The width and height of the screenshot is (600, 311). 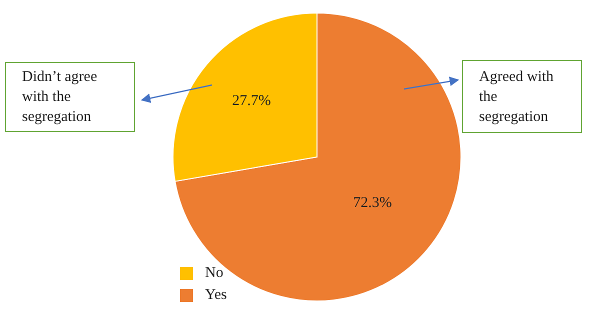 I want to click on callout-box: Agreed with the segregation, so click(x=522, y=96).